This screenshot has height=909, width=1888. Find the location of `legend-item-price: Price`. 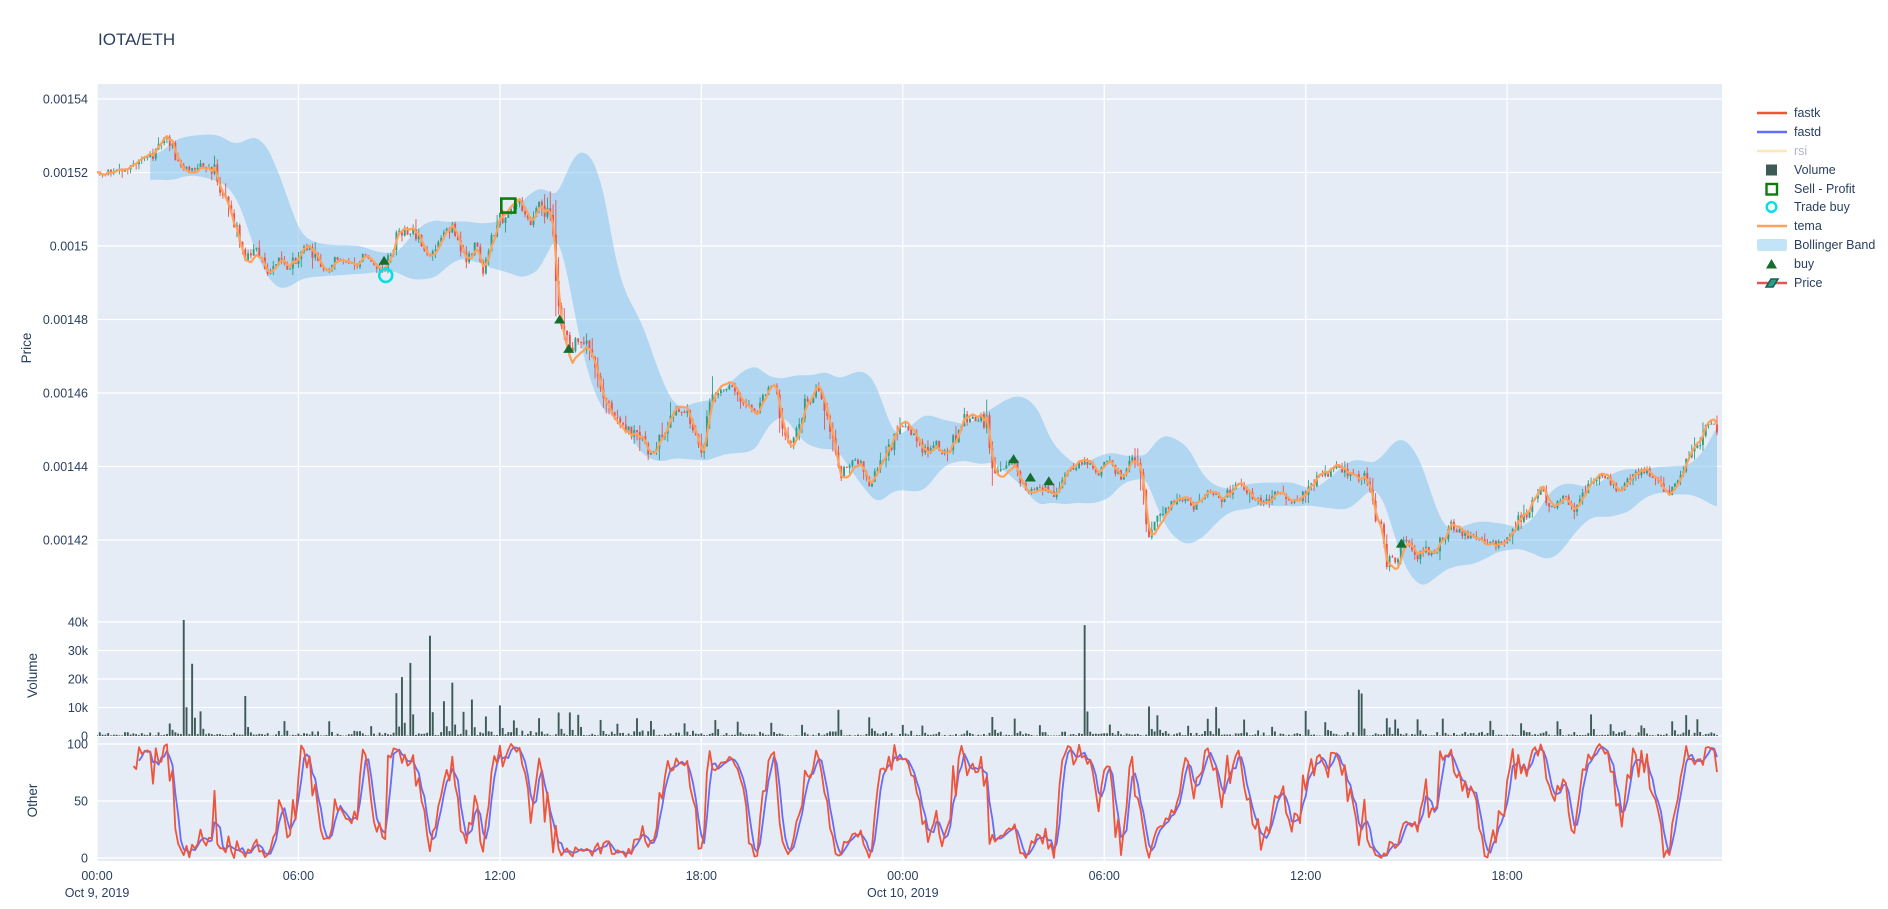

legend-item-price: Price is located at coordinates (1815, 282).